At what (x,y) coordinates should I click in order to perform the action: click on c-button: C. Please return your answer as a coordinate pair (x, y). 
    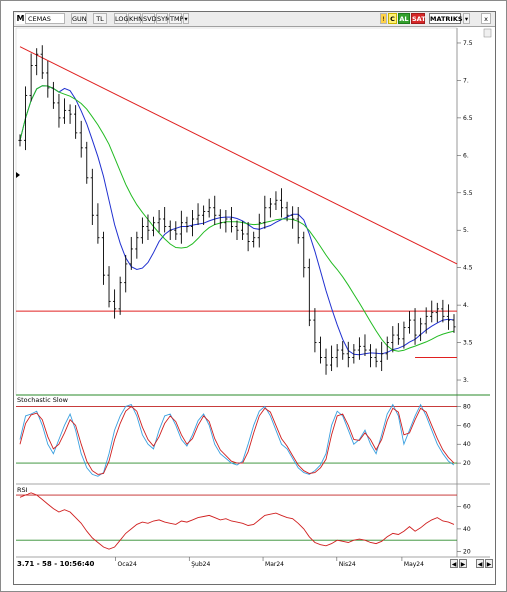
    Looking at the image, I should click on (392, 18).